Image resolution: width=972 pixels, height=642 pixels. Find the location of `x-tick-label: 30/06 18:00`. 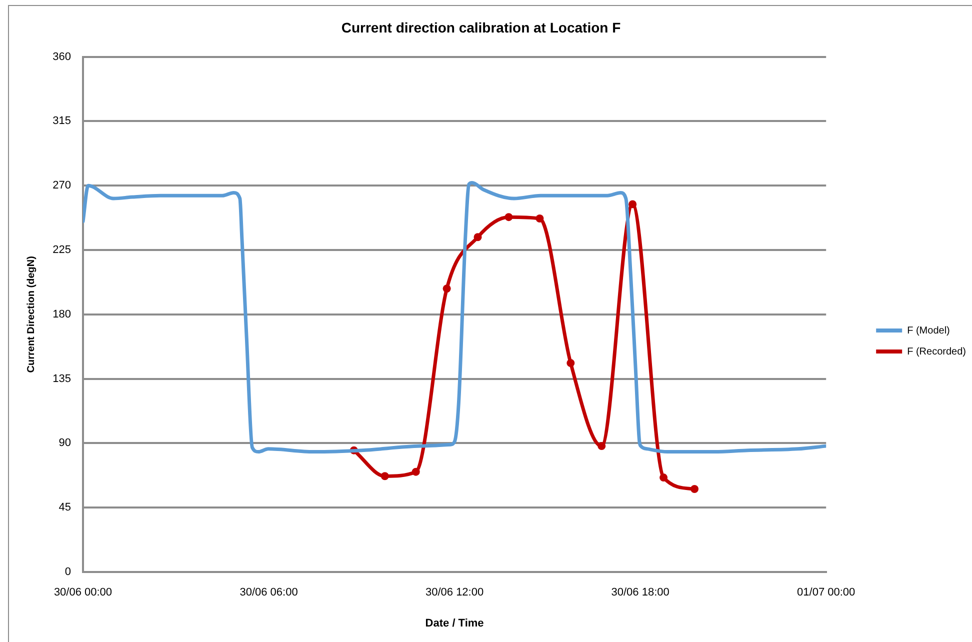

x-tick-label: 30/06 18:00 is located at coordinates (640, 592).